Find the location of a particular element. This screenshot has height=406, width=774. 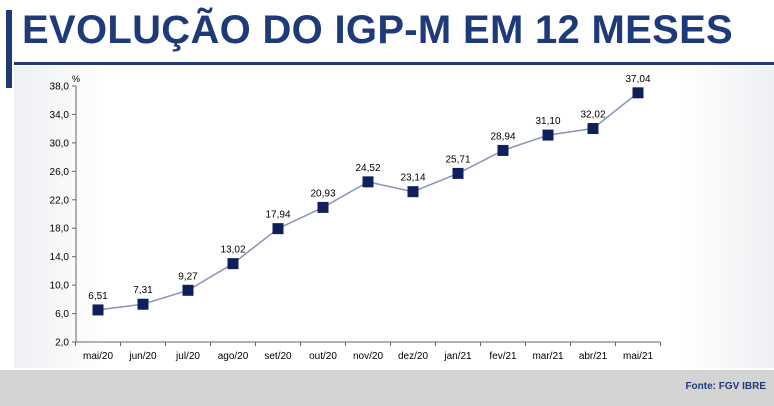

data-label: 13,02 is located at coordinates (232, 250).